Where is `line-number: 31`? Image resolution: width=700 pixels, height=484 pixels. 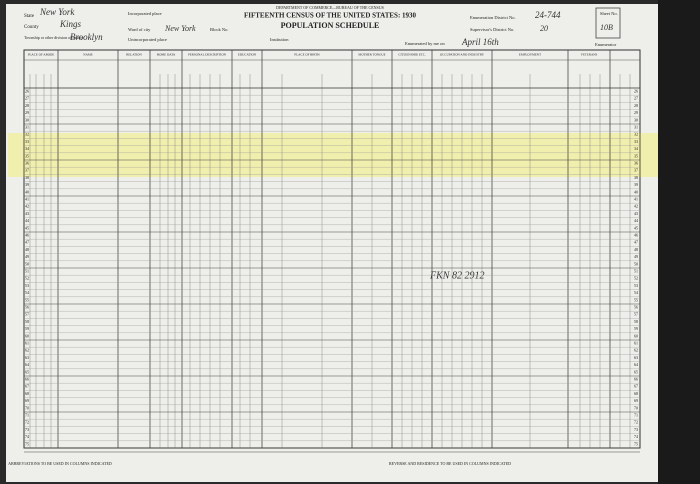
line-number: 31 is located at coordinates (27, 127).